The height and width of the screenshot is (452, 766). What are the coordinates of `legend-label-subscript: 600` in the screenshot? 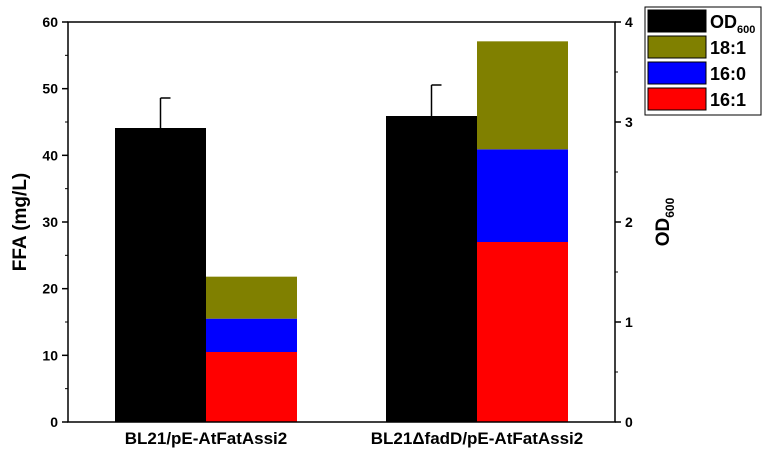 It's located at (746, 30).